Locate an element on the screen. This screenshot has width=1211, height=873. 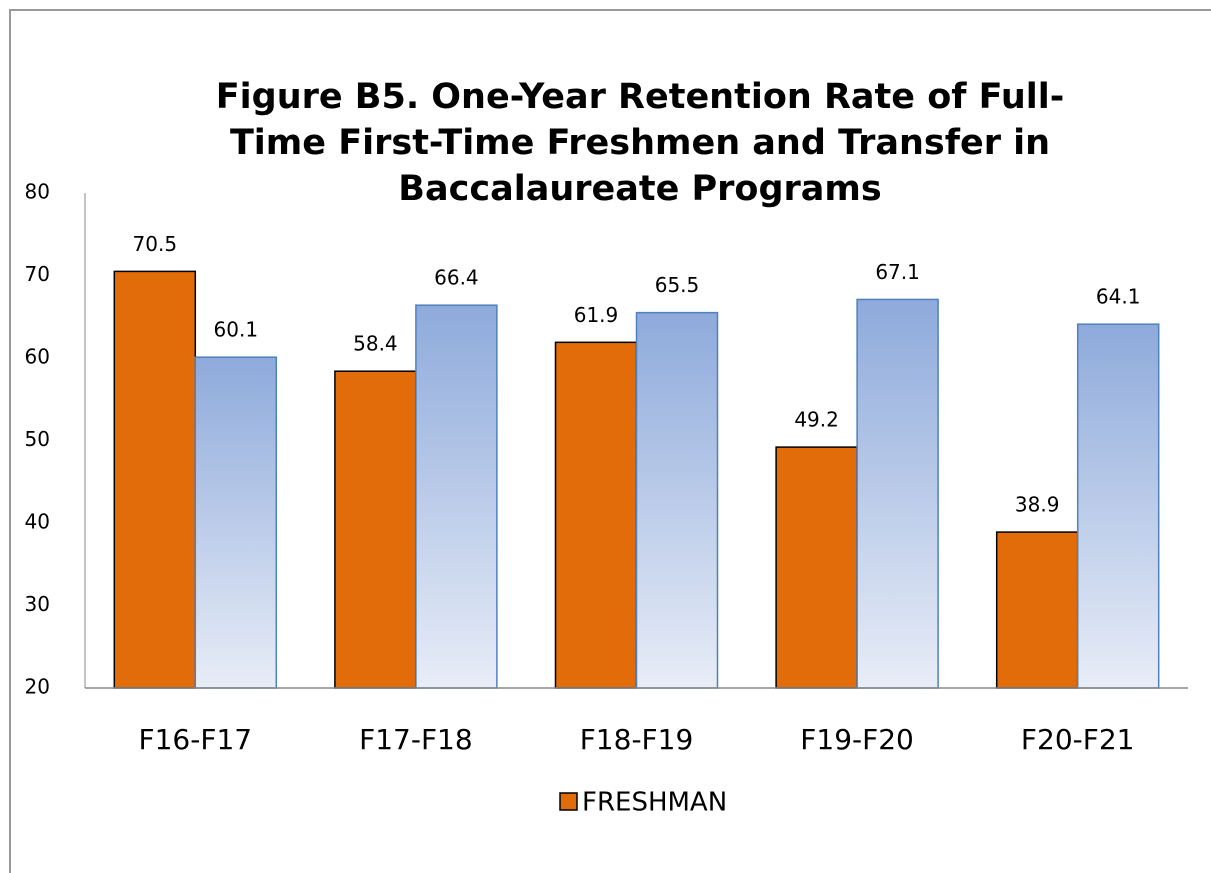
data-label: 58.4 is located at coordinates (375, 344).